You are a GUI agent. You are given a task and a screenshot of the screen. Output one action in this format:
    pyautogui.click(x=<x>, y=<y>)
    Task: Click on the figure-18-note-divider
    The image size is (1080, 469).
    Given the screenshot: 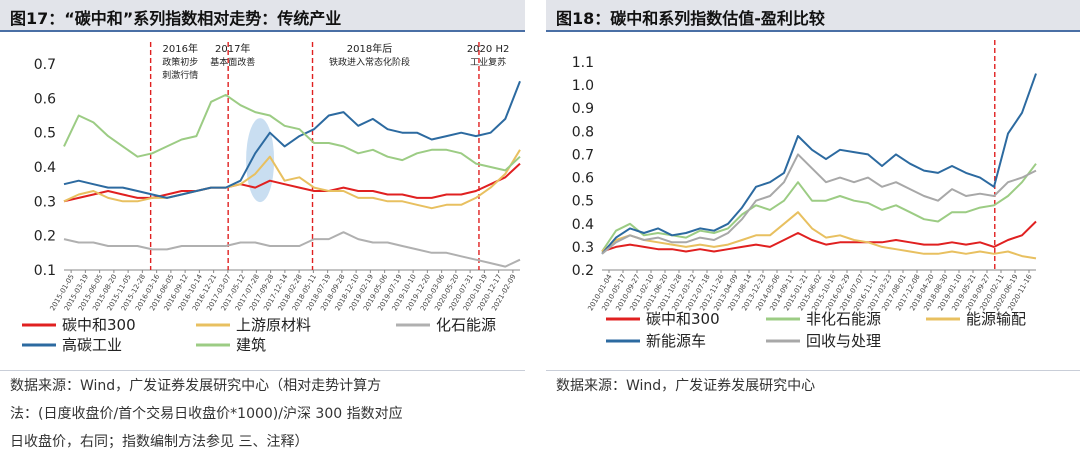 What is the action you would take?
    pyautogui.click(x=813, y=370)
    